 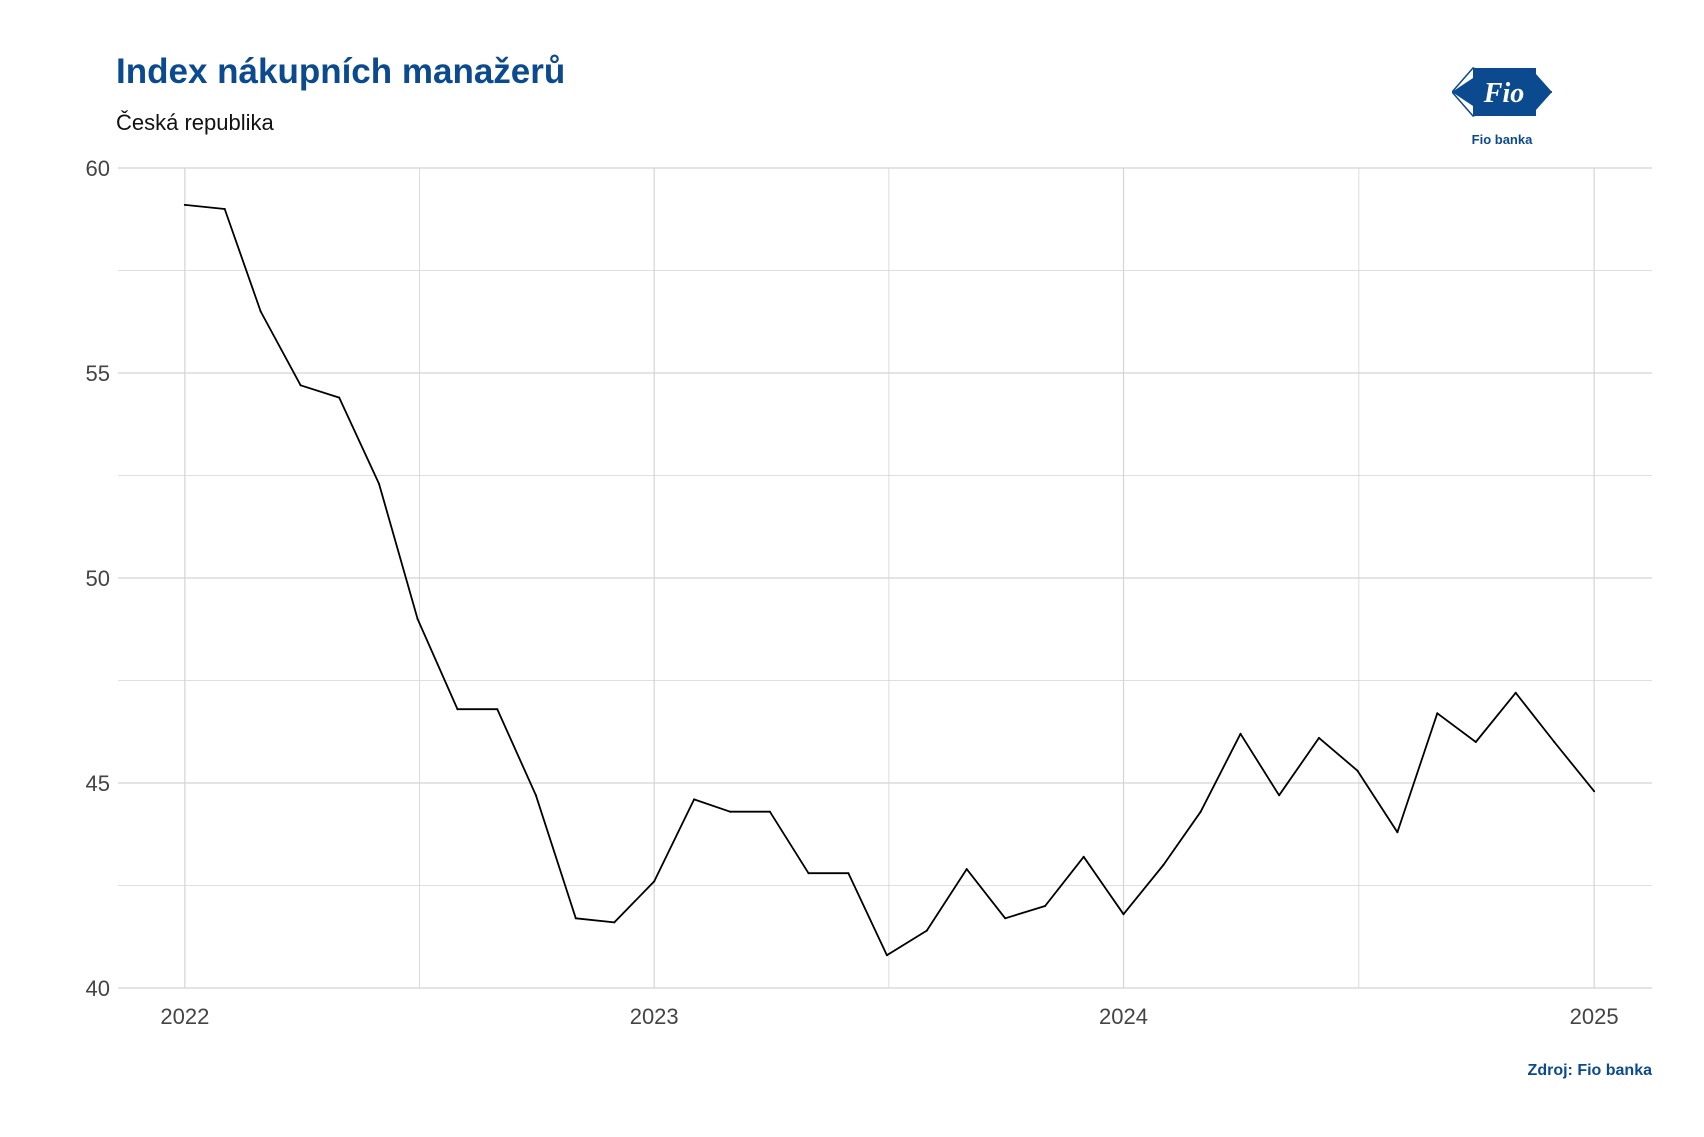 I want to click on x-tick-label: 2022, so click(x=184, y=1016).